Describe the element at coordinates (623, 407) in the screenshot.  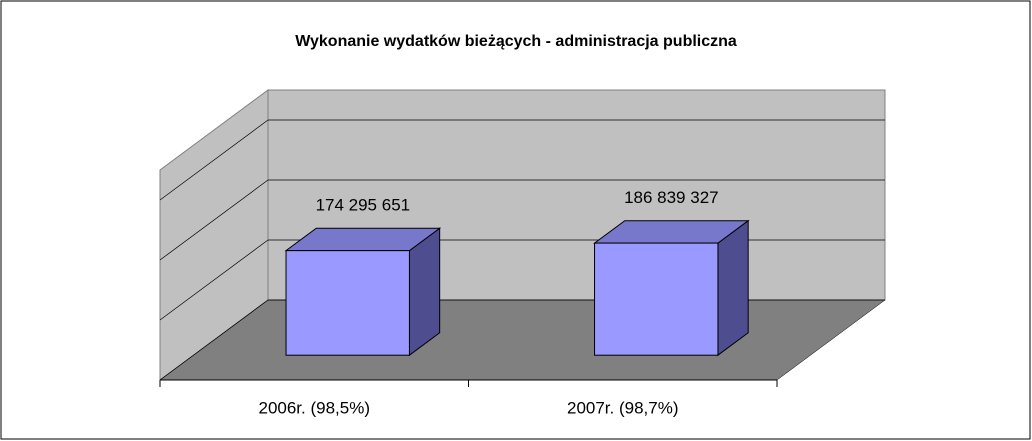
I see `x-tick-label: 2007r. (98,7%)` at that location.